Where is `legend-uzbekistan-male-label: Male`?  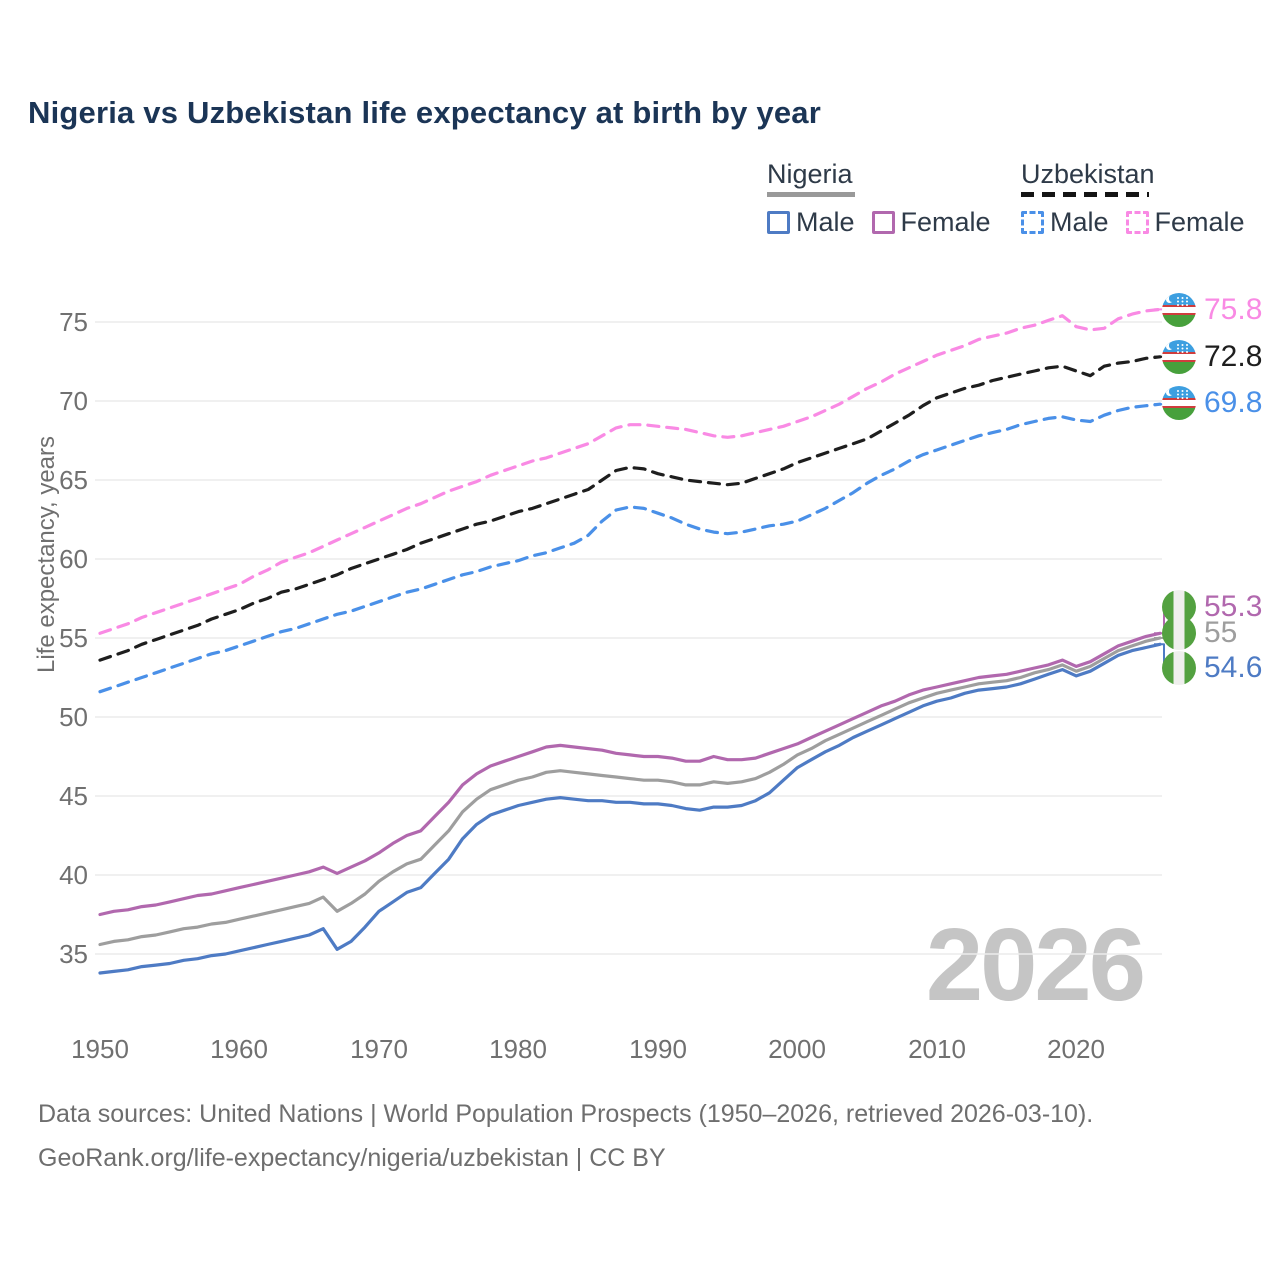
legend-uzbekistan-male-label: Male is located at coordinates (1079, 222).